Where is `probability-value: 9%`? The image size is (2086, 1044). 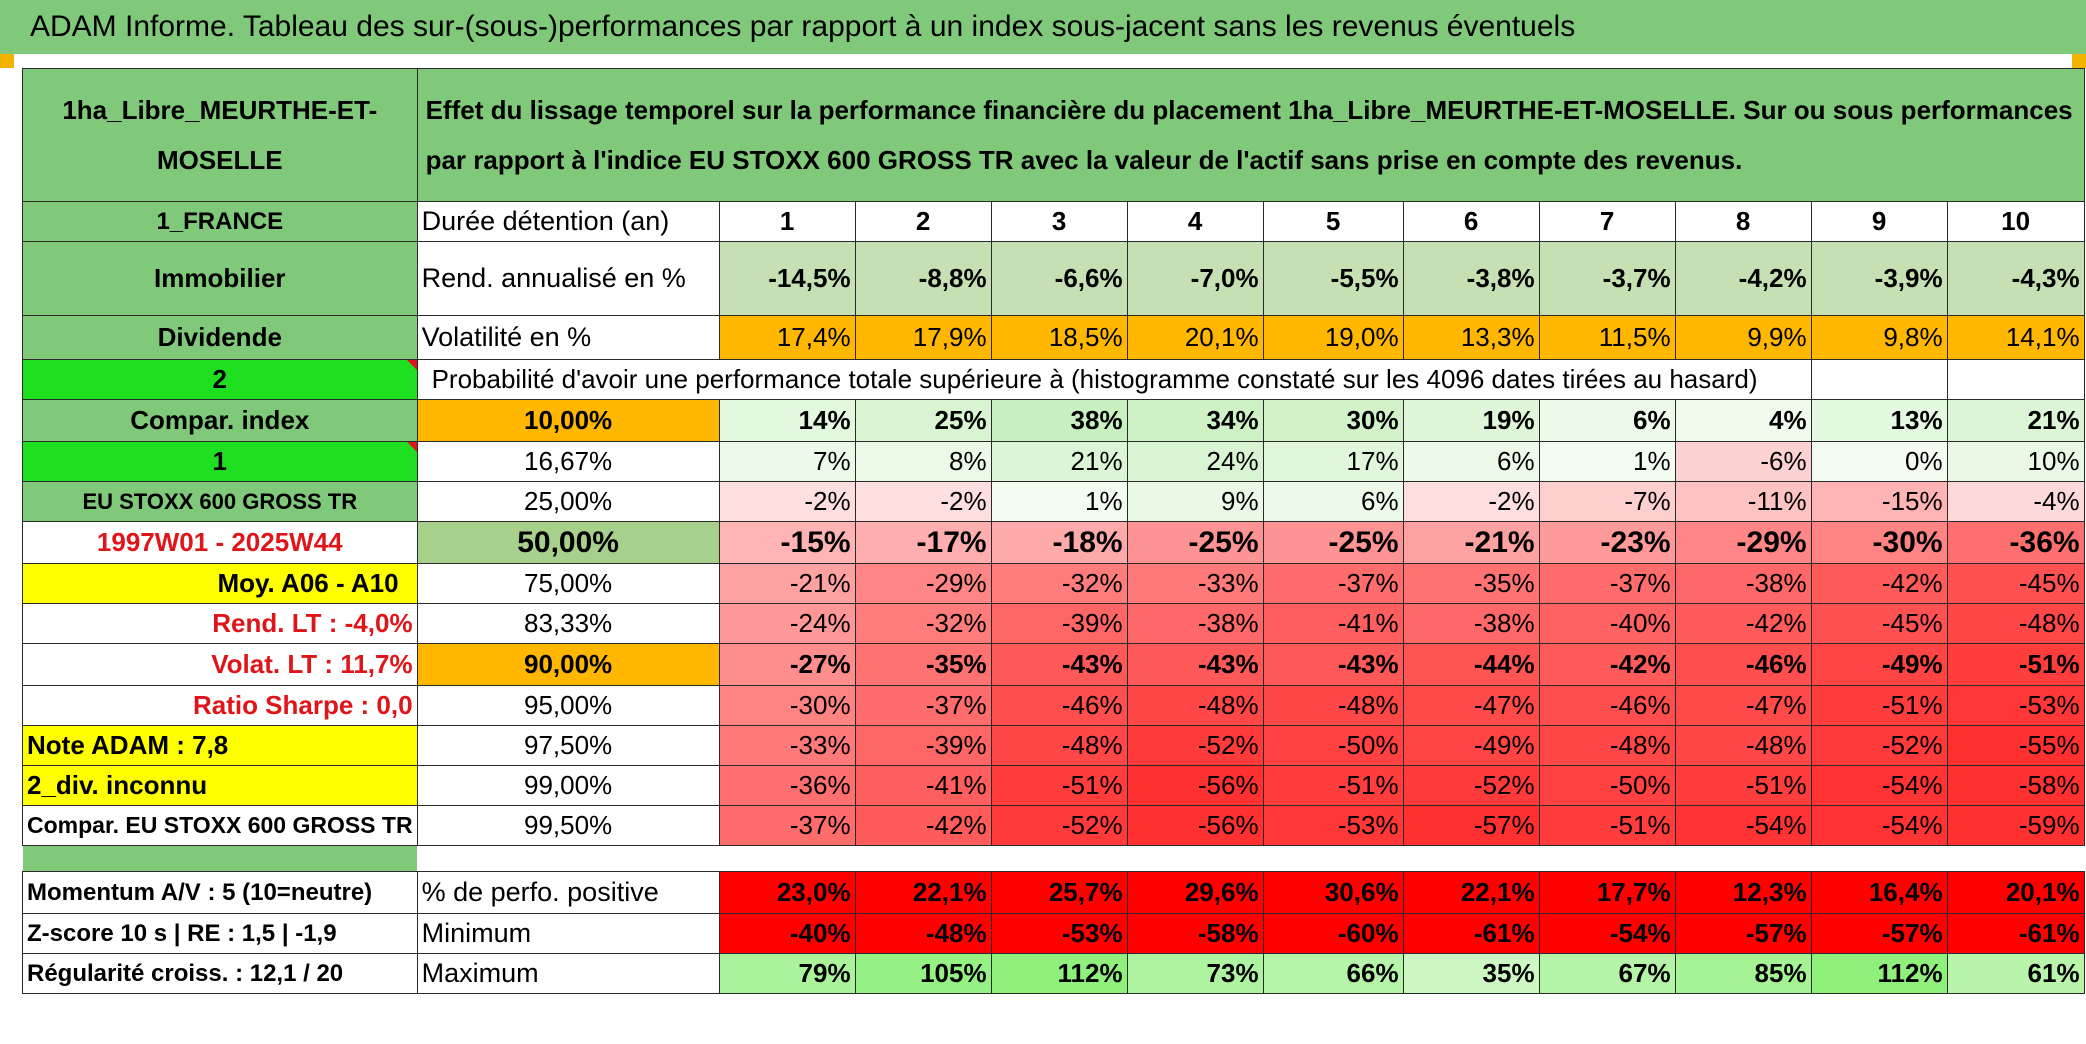
probability-value: 9% is located at coordinates (1195, 501).